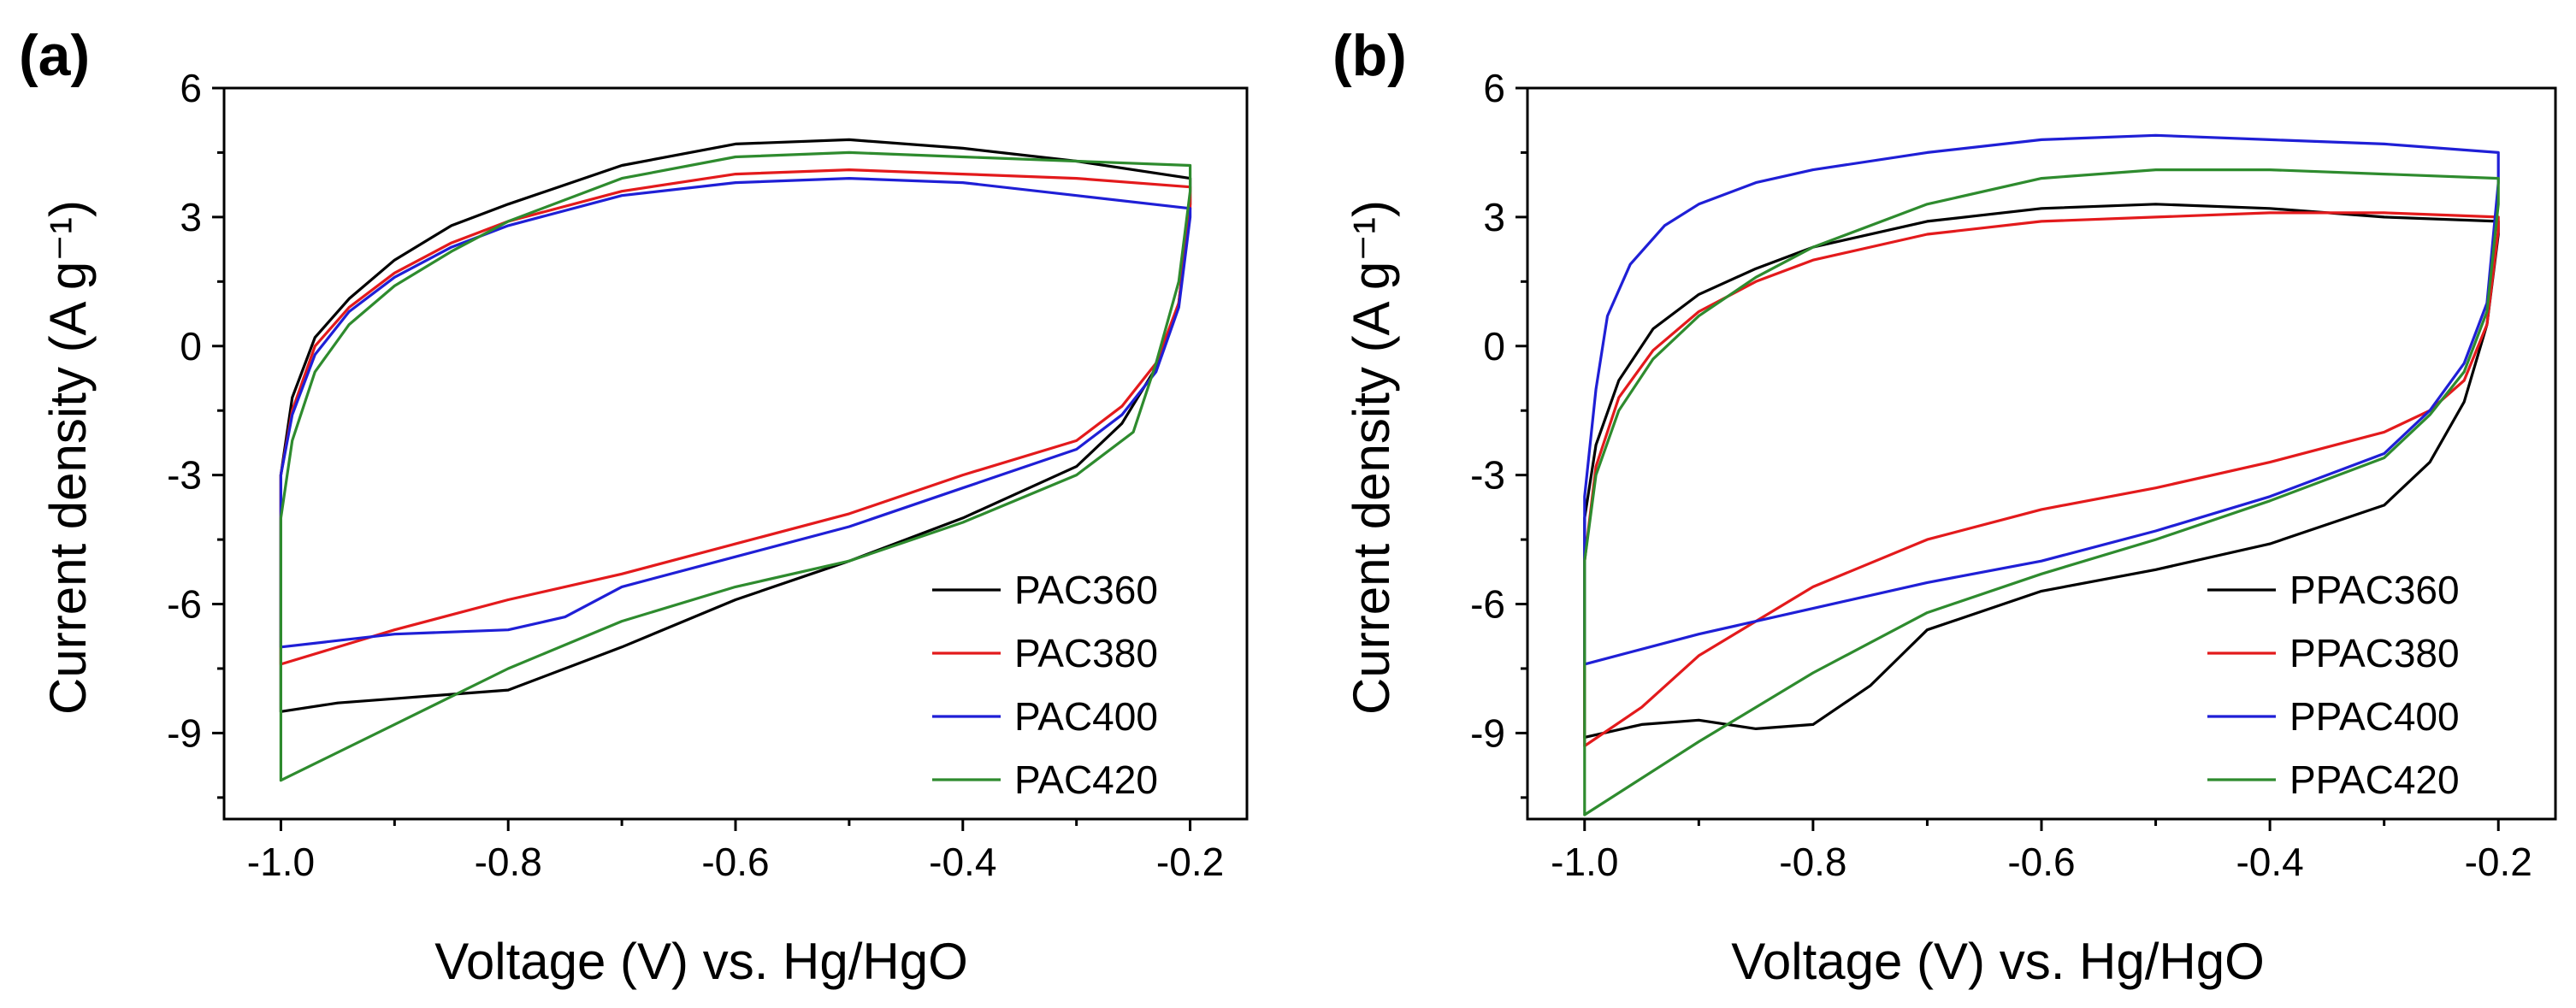  I want to click on legend-label-pac360: PAC360, so click(1086, 590).